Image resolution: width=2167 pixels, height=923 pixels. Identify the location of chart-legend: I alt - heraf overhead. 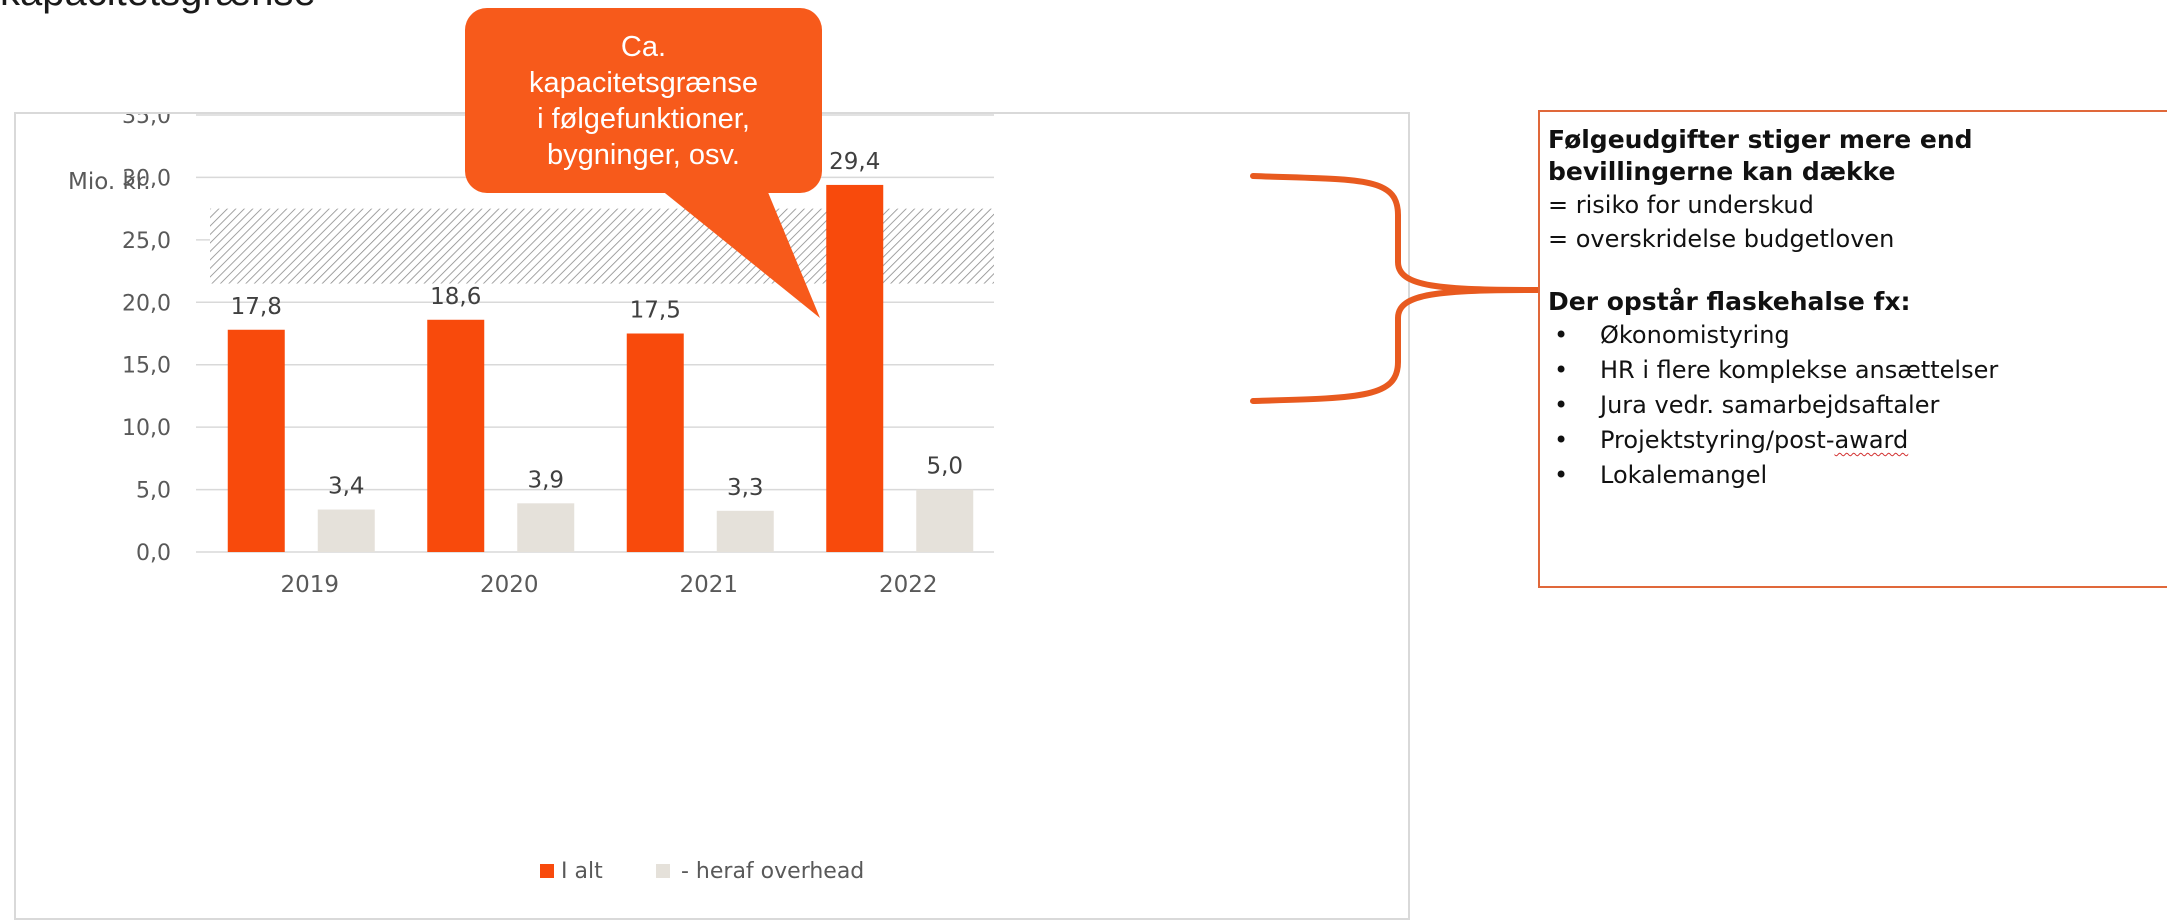
(702, 871).